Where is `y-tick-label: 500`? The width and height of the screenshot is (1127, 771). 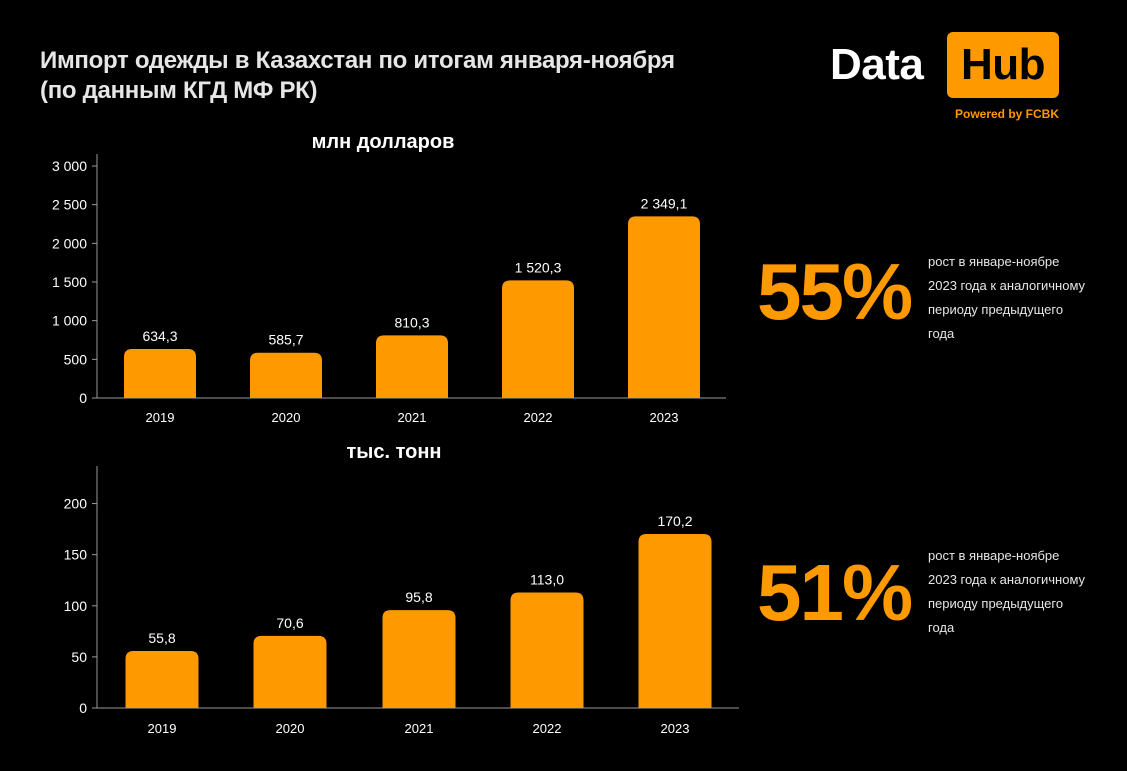
y-tick-label: 500 is located at coordinates (76, 359).